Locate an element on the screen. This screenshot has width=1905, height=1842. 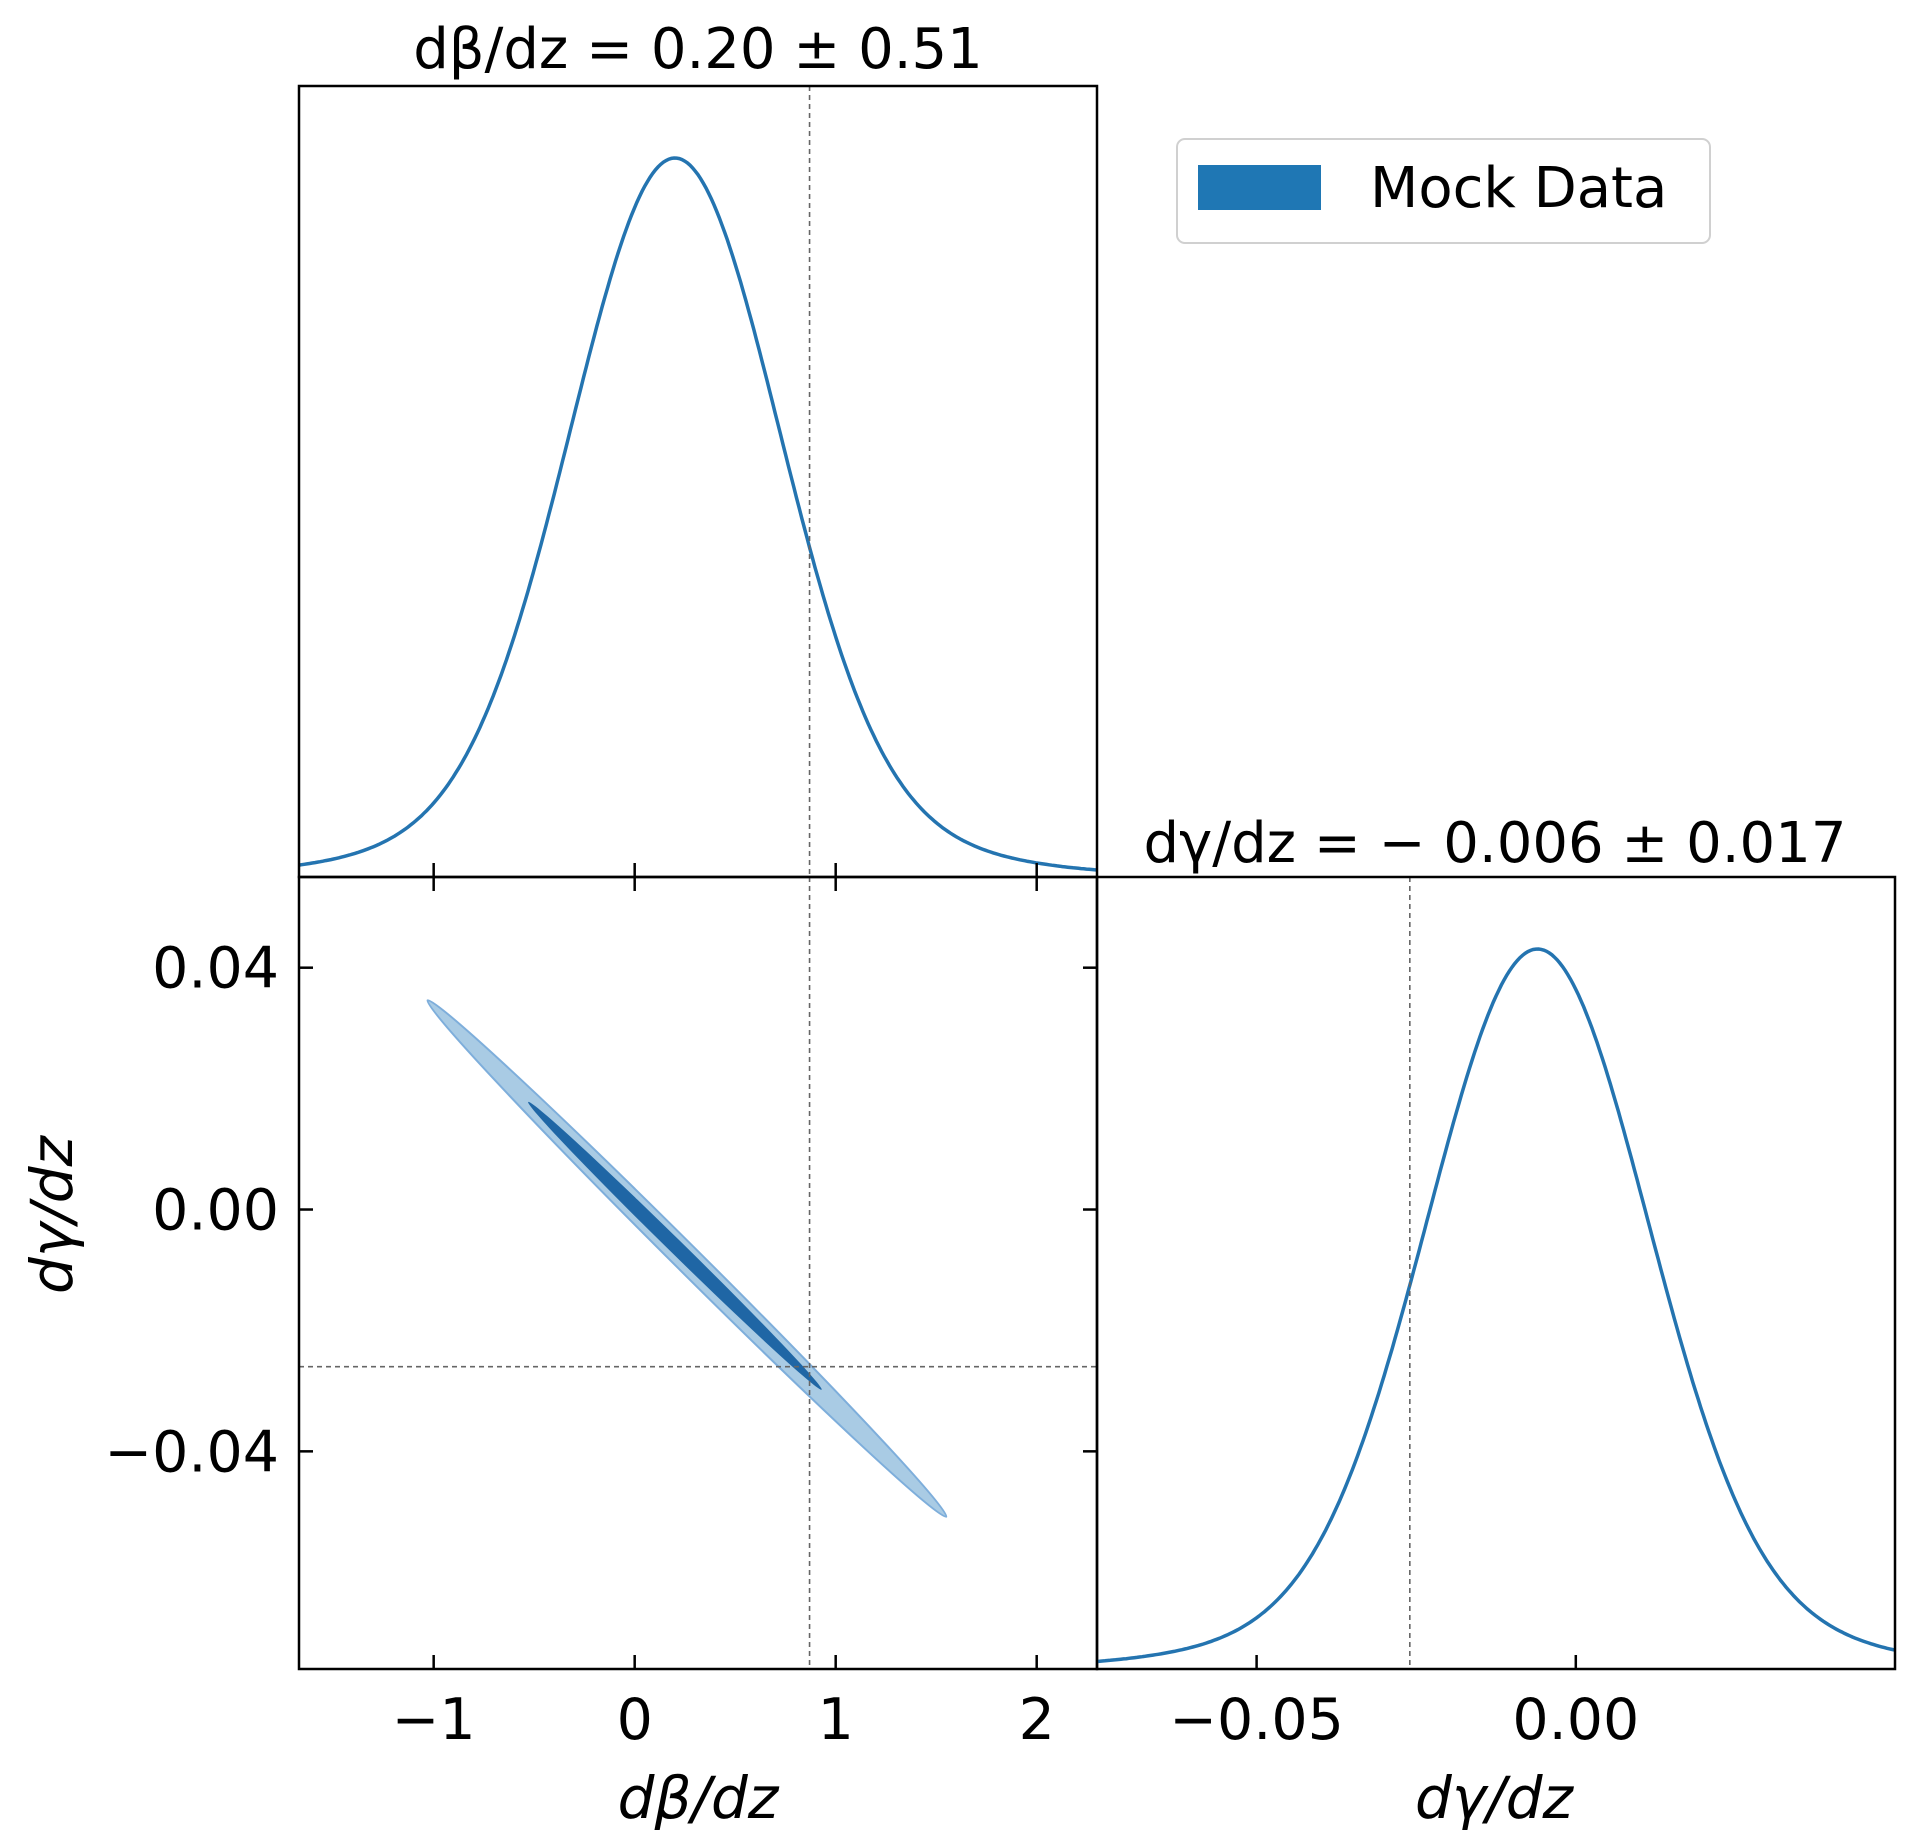
legend-patch-mock-data is located at coordinates (1259, 187).